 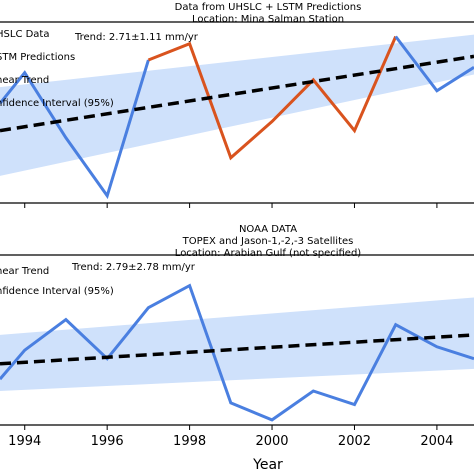 I want to click on chart-subtitle: Location: Mina Salman Station, so click(x=268, y=19).